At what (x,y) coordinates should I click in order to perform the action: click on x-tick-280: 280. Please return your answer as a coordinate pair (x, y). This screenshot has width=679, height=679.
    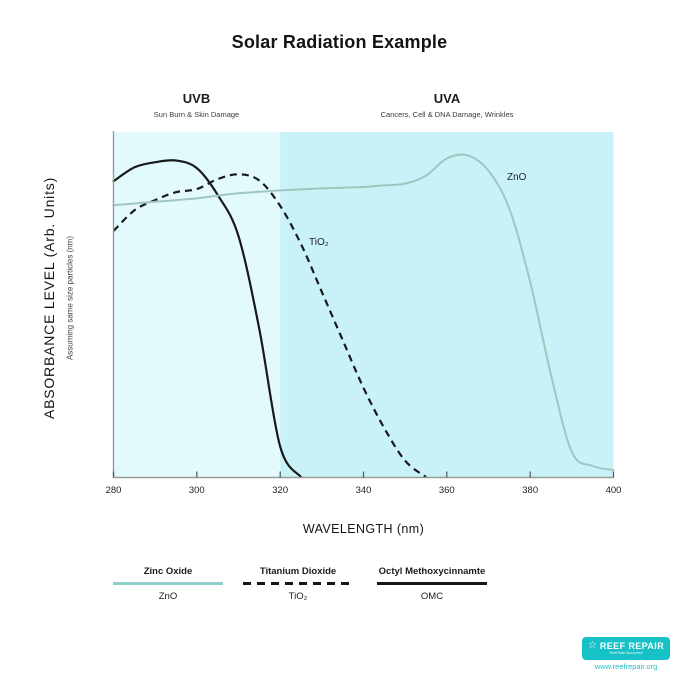
    Looking at the image, I should click on (113, 490).